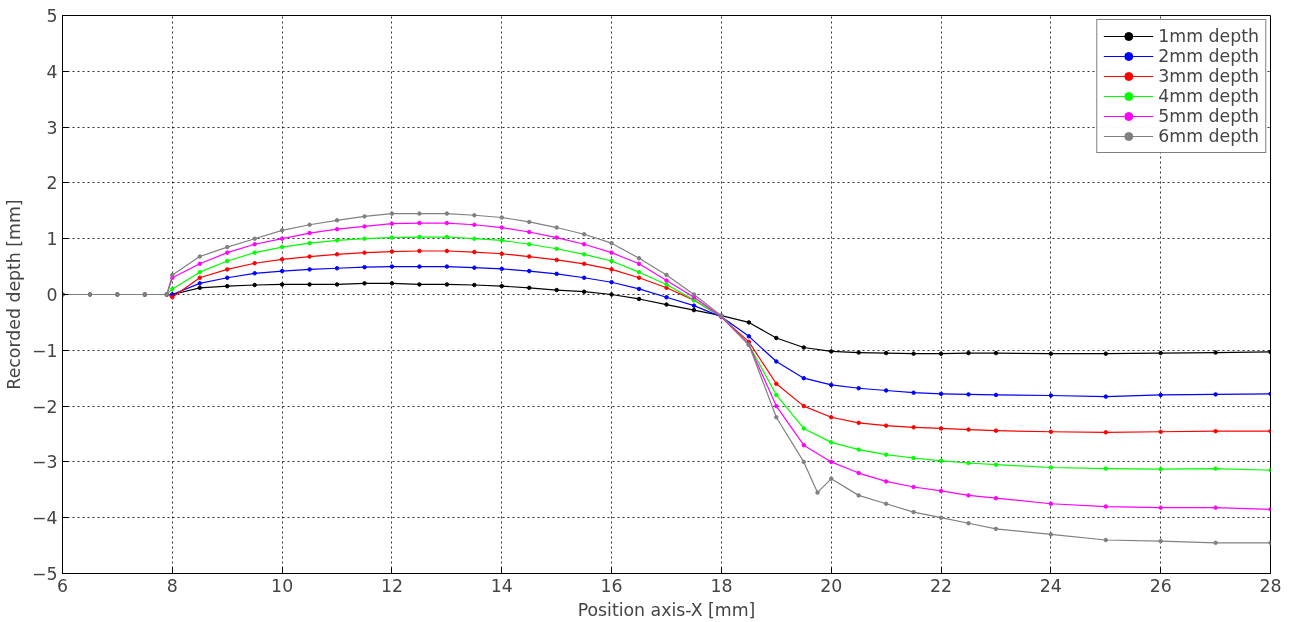  Describe the element at coordinates (501, 585) in the screenshot. I see `x-tick-label: 14` at that location.